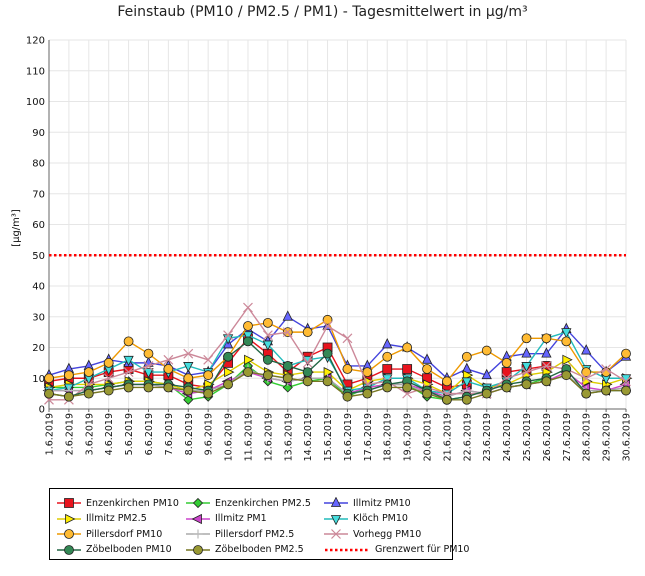 Image resolution: width=645 pixels, height=576 pixels. I want to click on legend-item-kloech-pm10: Klöch PM10, so click(365, 519).